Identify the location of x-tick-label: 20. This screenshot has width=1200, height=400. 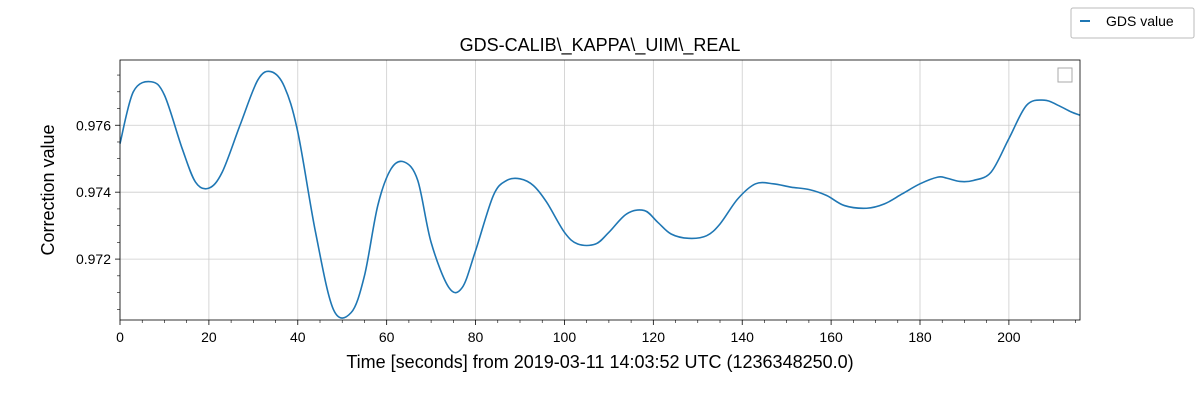
(209, 337).